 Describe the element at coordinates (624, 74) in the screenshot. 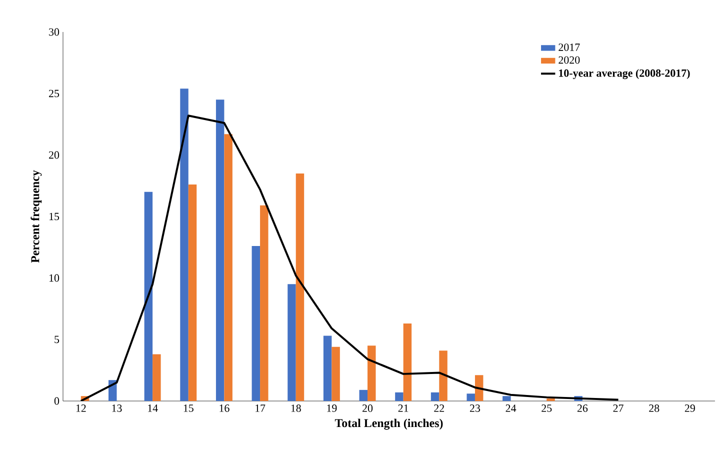

I see `legend-label: 10-year average (2008-2017)` at that location.